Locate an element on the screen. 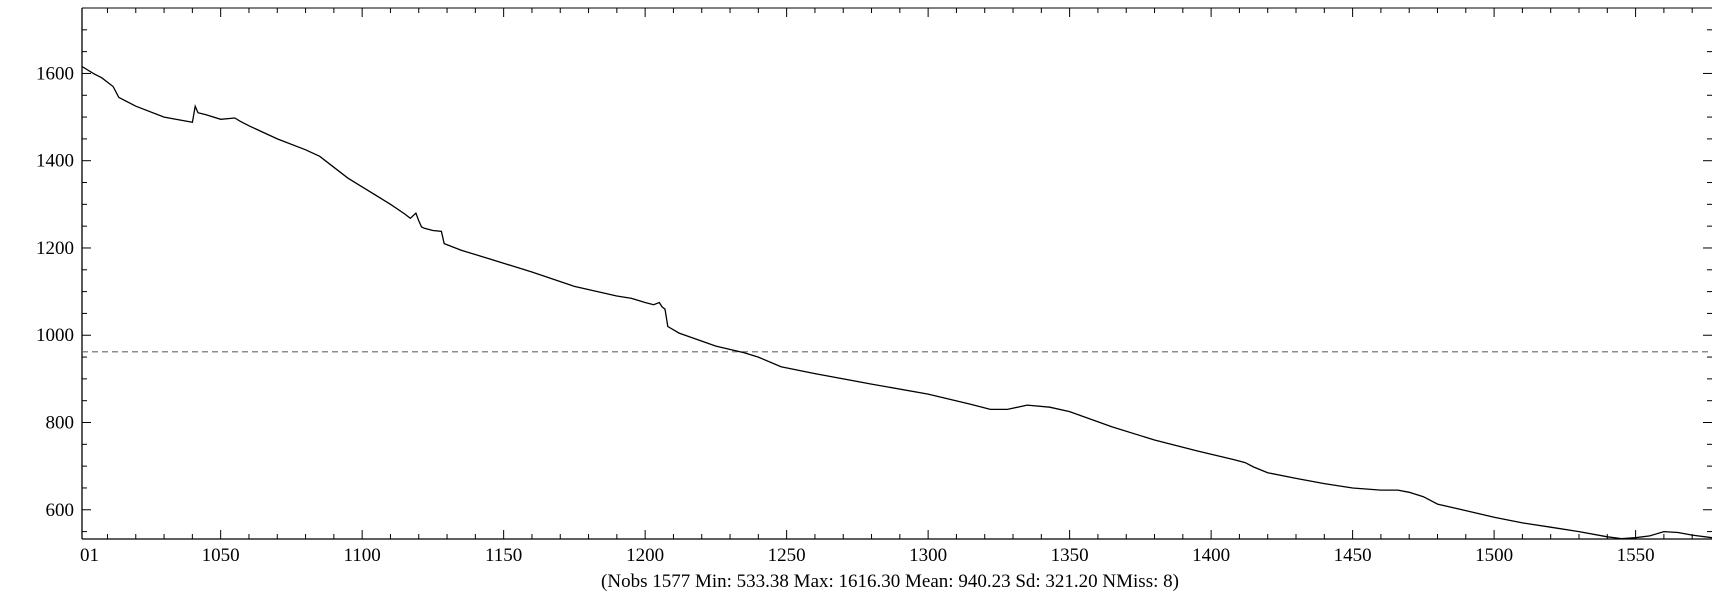 Image resolution: width=1712 pixels, height=595 pixels. x-tick-label: 1050 is located at coordinates (221, 555).